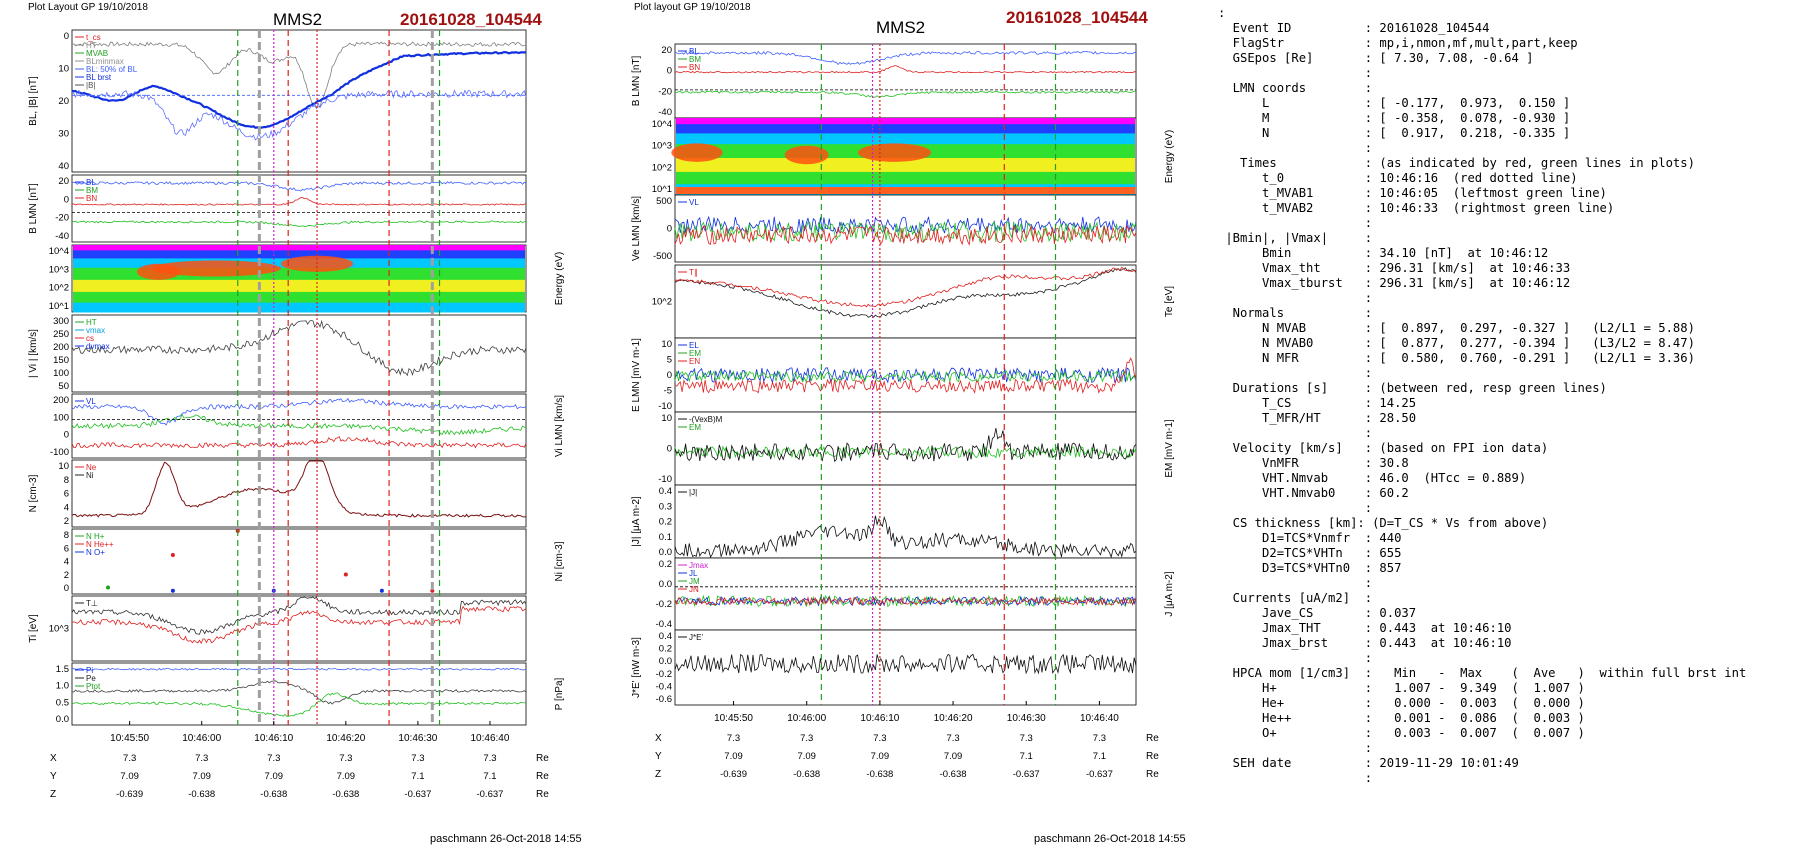 This screenshot has width=1804, height=845. Describe the element at coordinates (506, 839) in the screenshot. I see `left-footer: paschmann 26-Oct-2018 14:55` at that location.